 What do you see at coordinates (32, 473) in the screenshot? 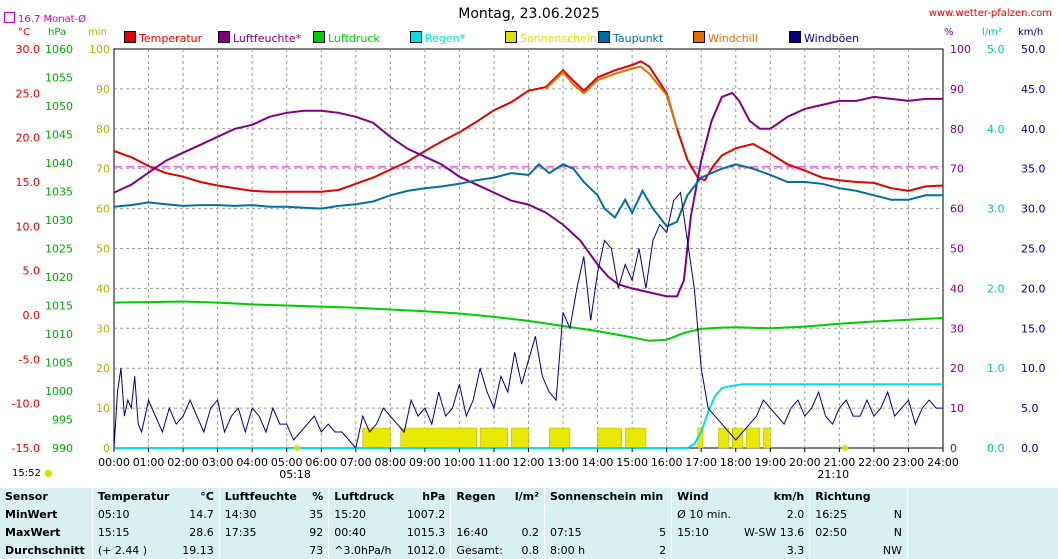
I see `clock-time: 15:52 ●` at bounding box center [32, 473].